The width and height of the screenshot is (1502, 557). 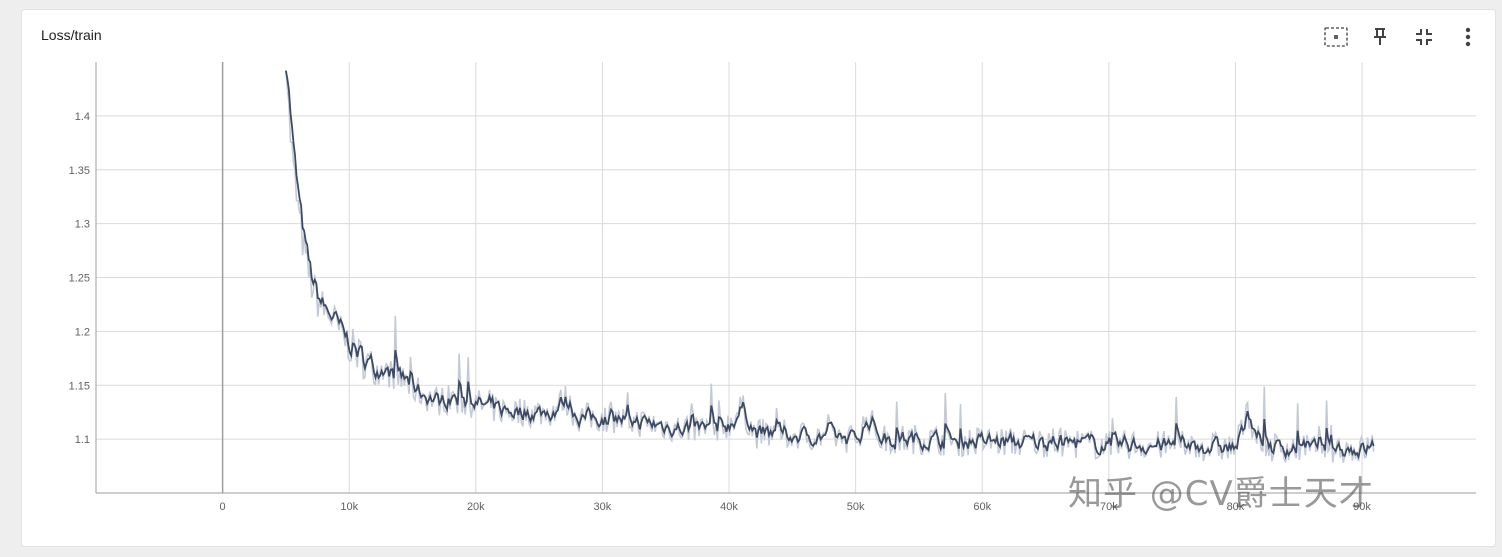 I want to click on x-tick-label: 90k, so click(x=1362, y=507).